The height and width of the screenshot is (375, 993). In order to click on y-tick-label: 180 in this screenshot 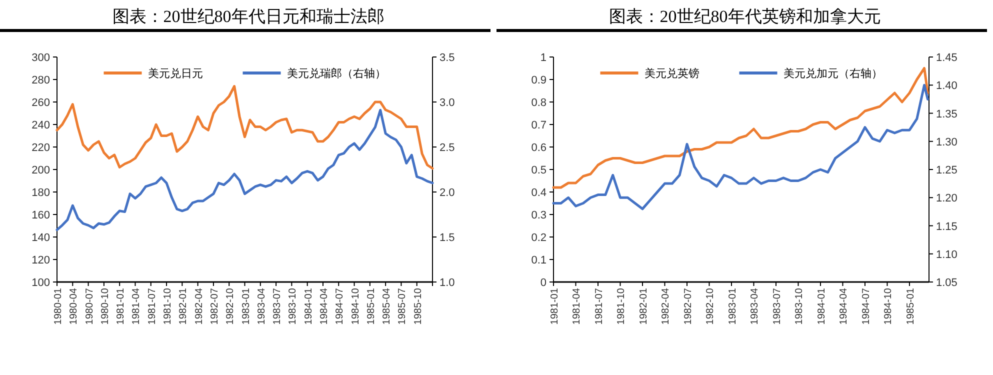, I will do `click(41, 193)`.